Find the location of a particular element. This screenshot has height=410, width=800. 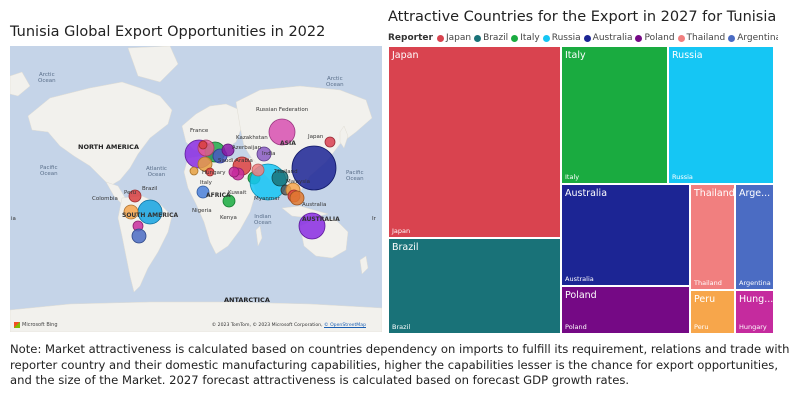

label-edge-right: Ir is located at coordinates (374, 219).